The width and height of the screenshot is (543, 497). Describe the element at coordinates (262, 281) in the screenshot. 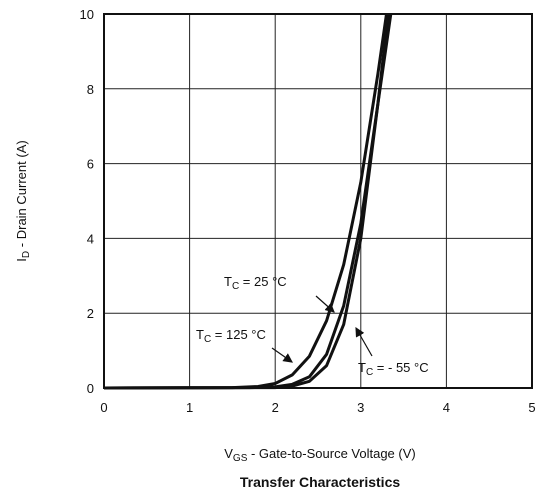

I see `annotation-rest: = 25 °C` at that location.